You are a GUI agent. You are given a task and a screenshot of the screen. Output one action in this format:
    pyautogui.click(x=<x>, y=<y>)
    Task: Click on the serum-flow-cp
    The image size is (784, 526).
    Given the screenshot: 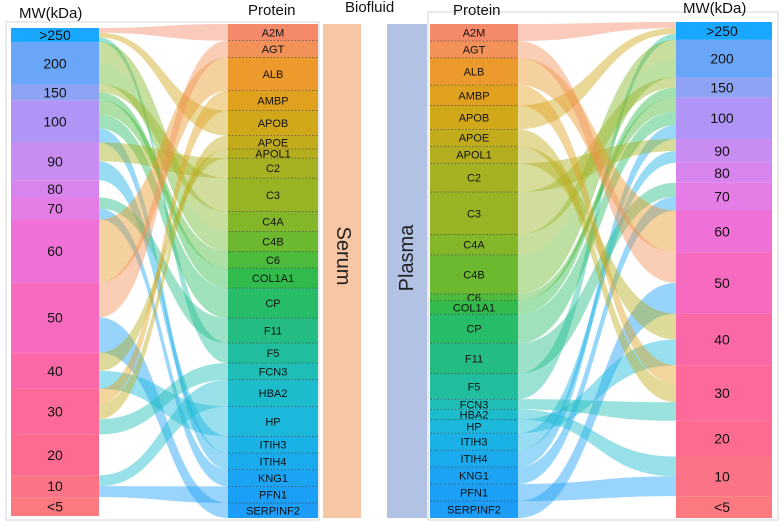 What is the action you would take?
    pyautogui.click(x=163, y=216)
    